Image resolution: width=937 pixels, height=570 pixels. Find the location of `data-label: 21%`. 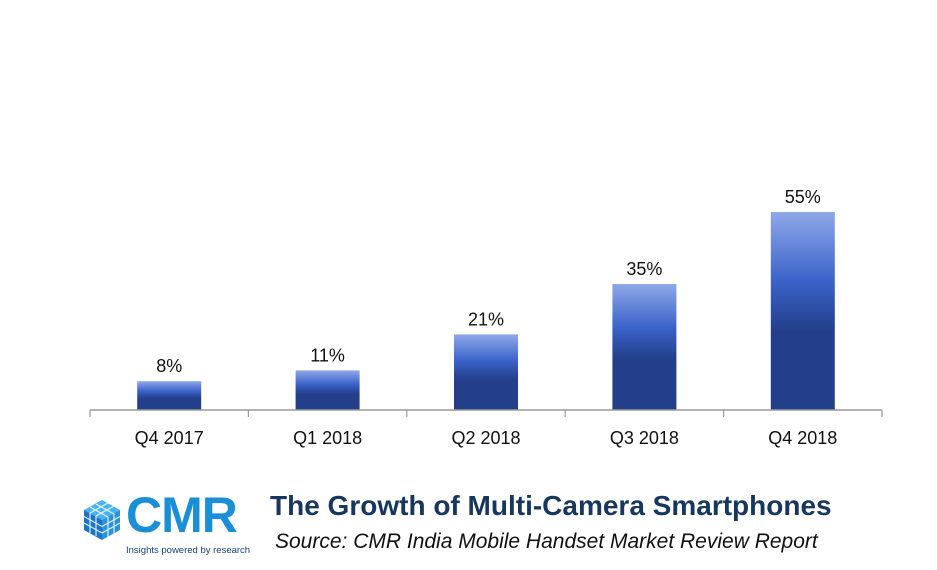

data-label: 21% is located at coordinates (486, 319).